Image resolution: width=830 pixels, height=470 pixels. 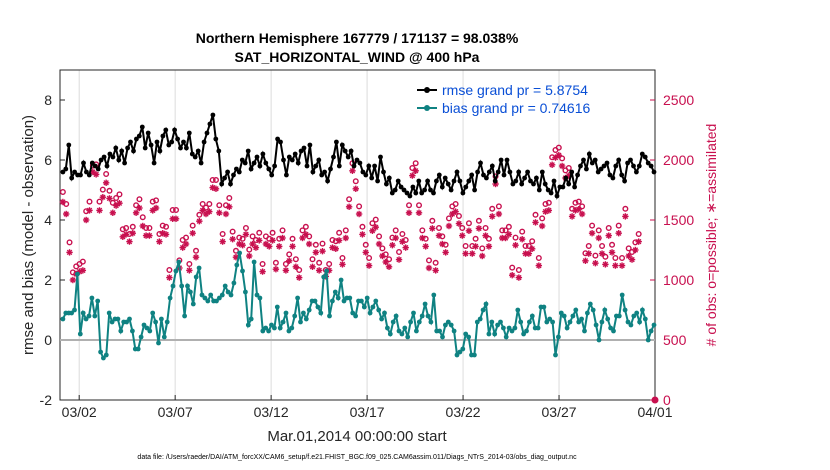 I want to click on y-tick-label: 6, so click(x=48, y=160).